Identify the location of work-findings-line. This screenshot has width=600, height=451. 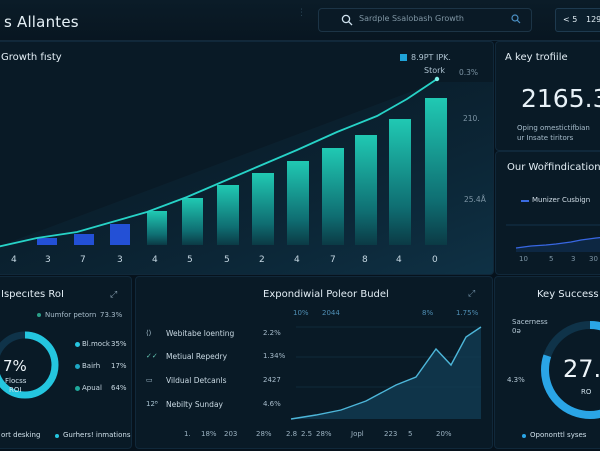
(557, 242).